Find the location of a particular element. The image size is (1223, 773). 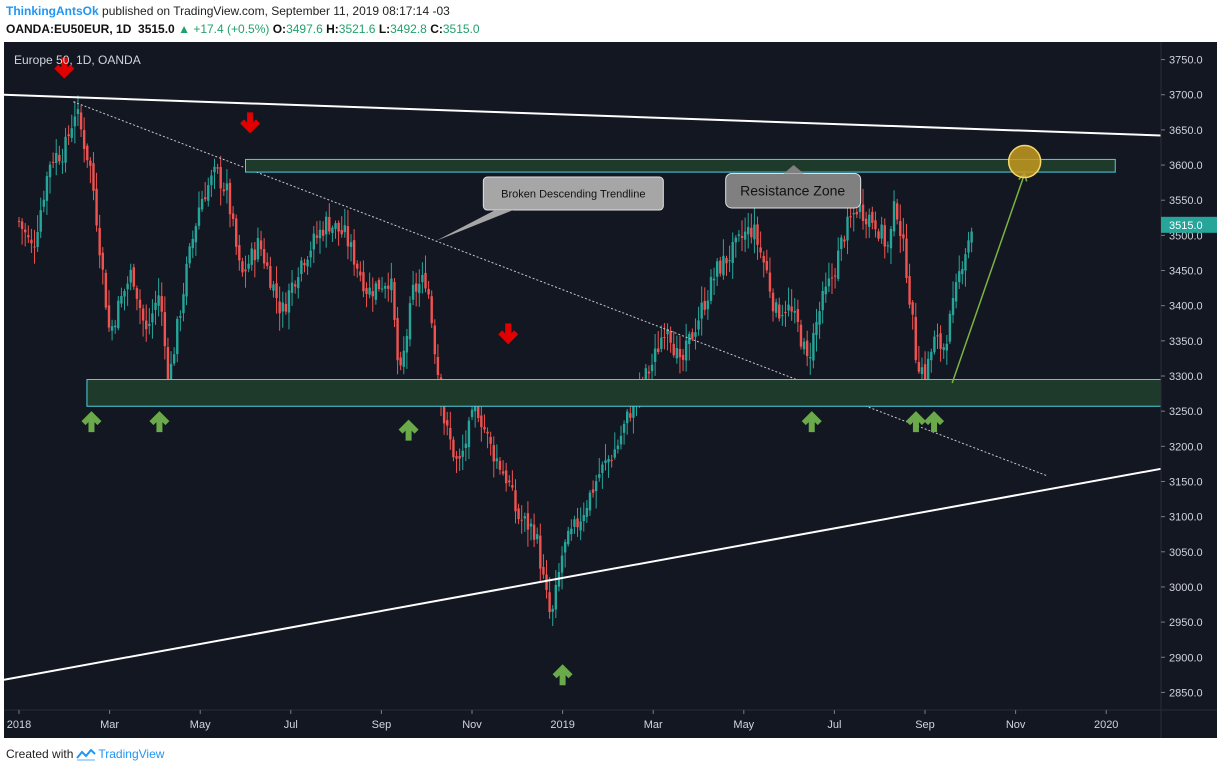

upper-trendline is located at coordinates (583, 115).